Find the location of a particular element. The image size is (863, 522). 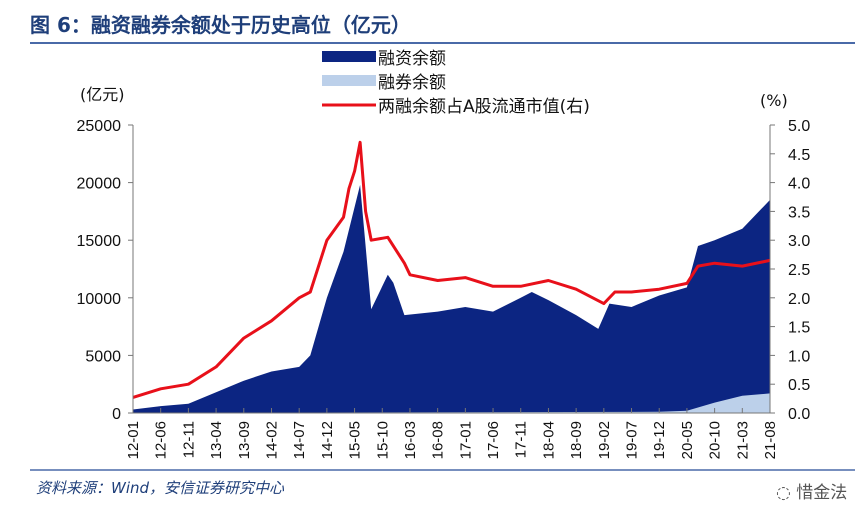

x-tick-label: 17-01 is located at coordinates (465, 440).